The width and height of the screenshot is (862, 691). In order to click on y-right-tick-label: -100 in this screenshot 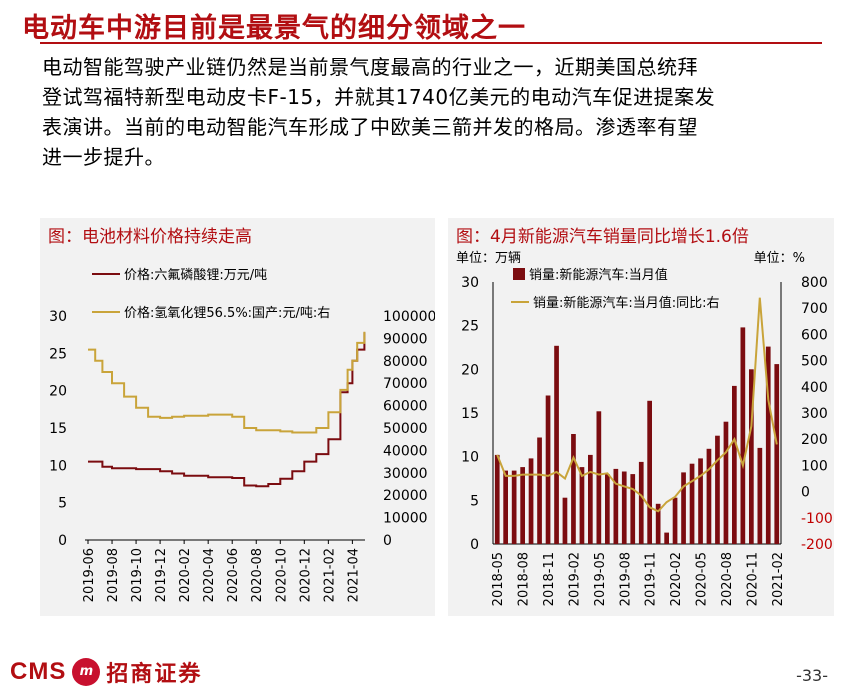, I will do `click(817, 519)`.